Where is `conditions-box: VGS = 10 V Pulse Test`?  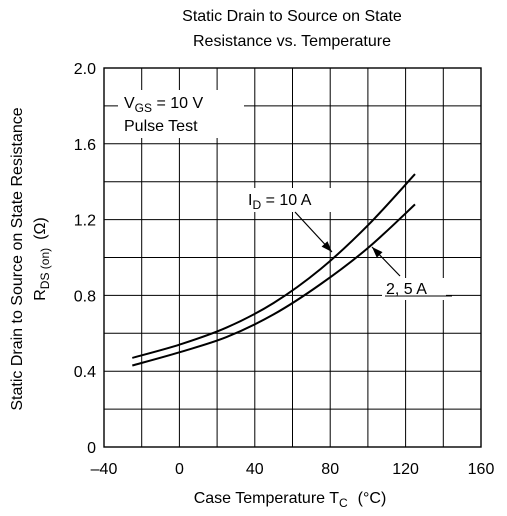 conditions-box: VGS = 10 V Pulse Test is located at coordinates (181, 114).